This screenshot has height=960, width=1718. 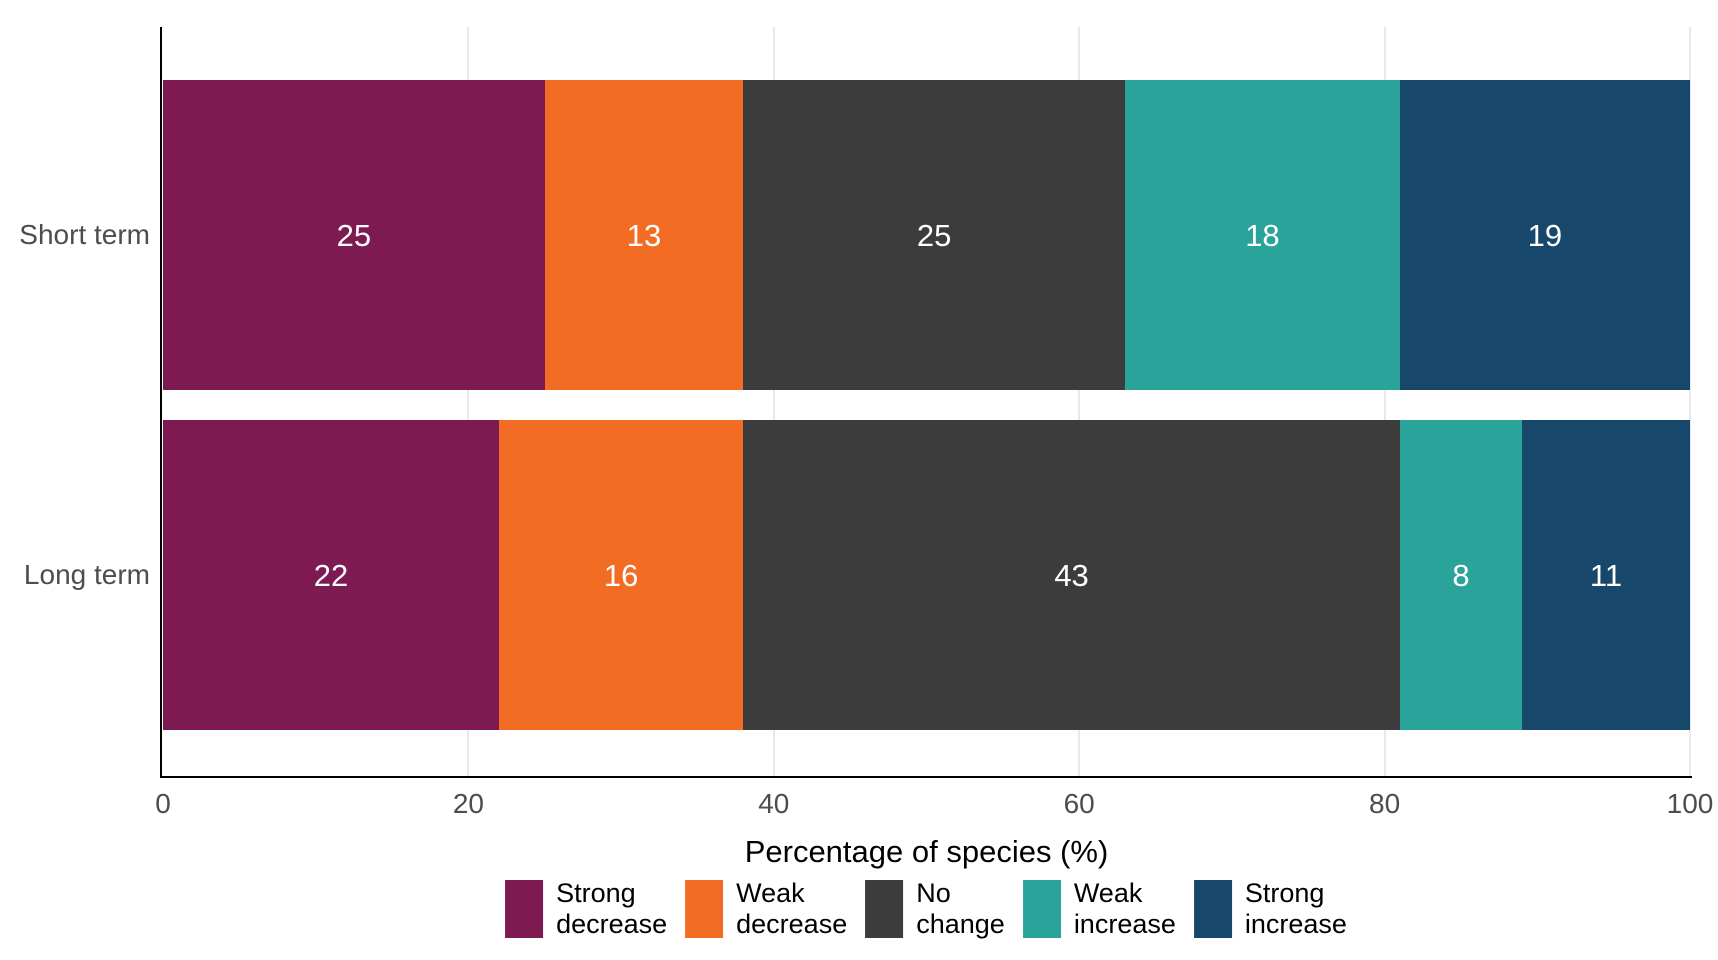 I want to click on bar-segment: 13, so click(x=644, y=235).